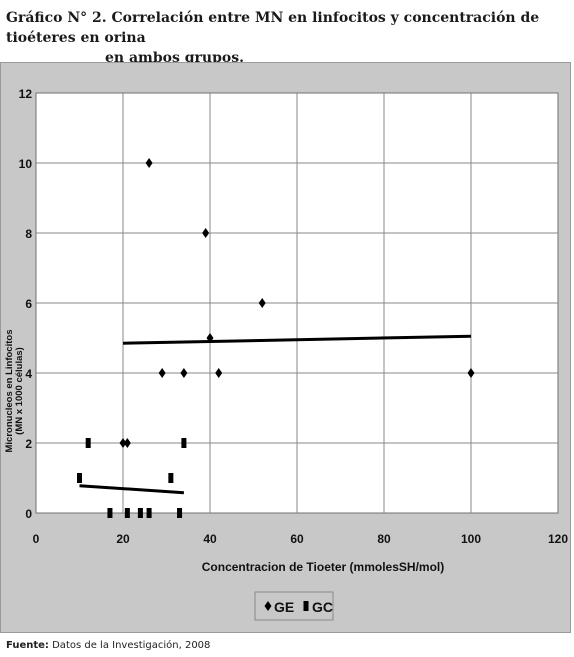 Image resolution: width=574 pixels, height=657 pixels. I want to click on x-axis-label: Concentracion de Tioeter (mmolesSH/mol), so click(323, 567).